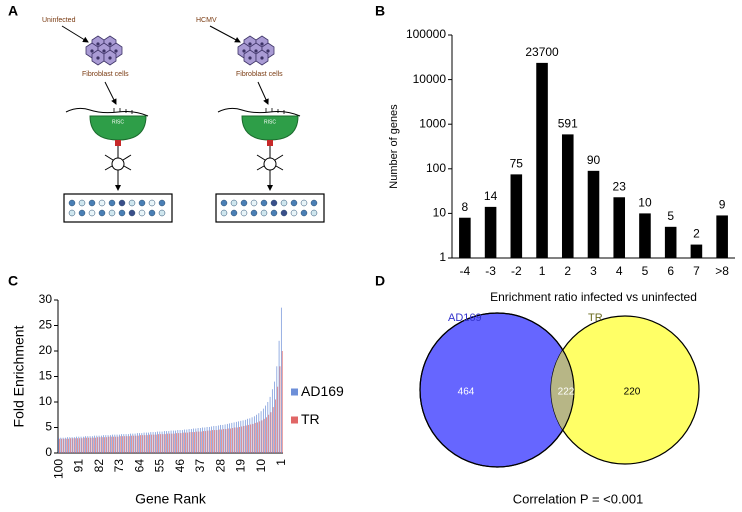  I want to click on x-tick-label: -4, so click(465, 271).